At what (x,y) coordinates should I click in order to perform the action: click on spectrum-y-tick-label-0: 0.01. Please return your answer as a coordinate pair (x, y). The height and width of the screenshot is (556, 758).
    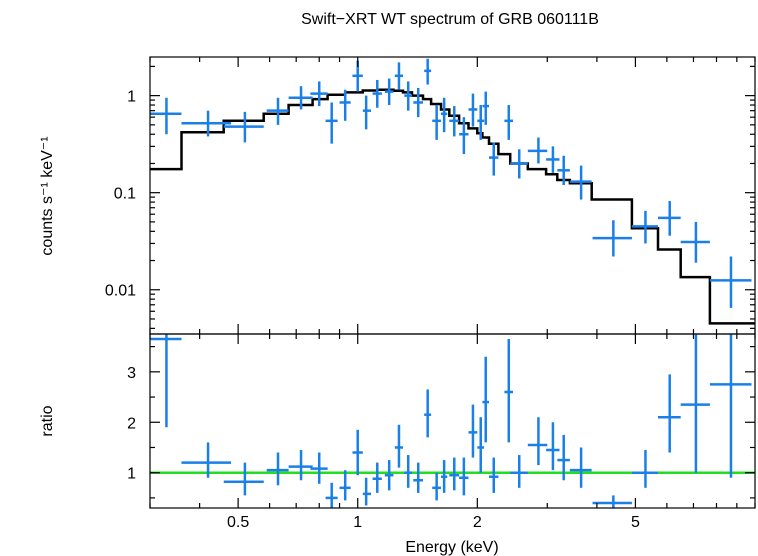
    Looking at the image, I should click on (120, 291).